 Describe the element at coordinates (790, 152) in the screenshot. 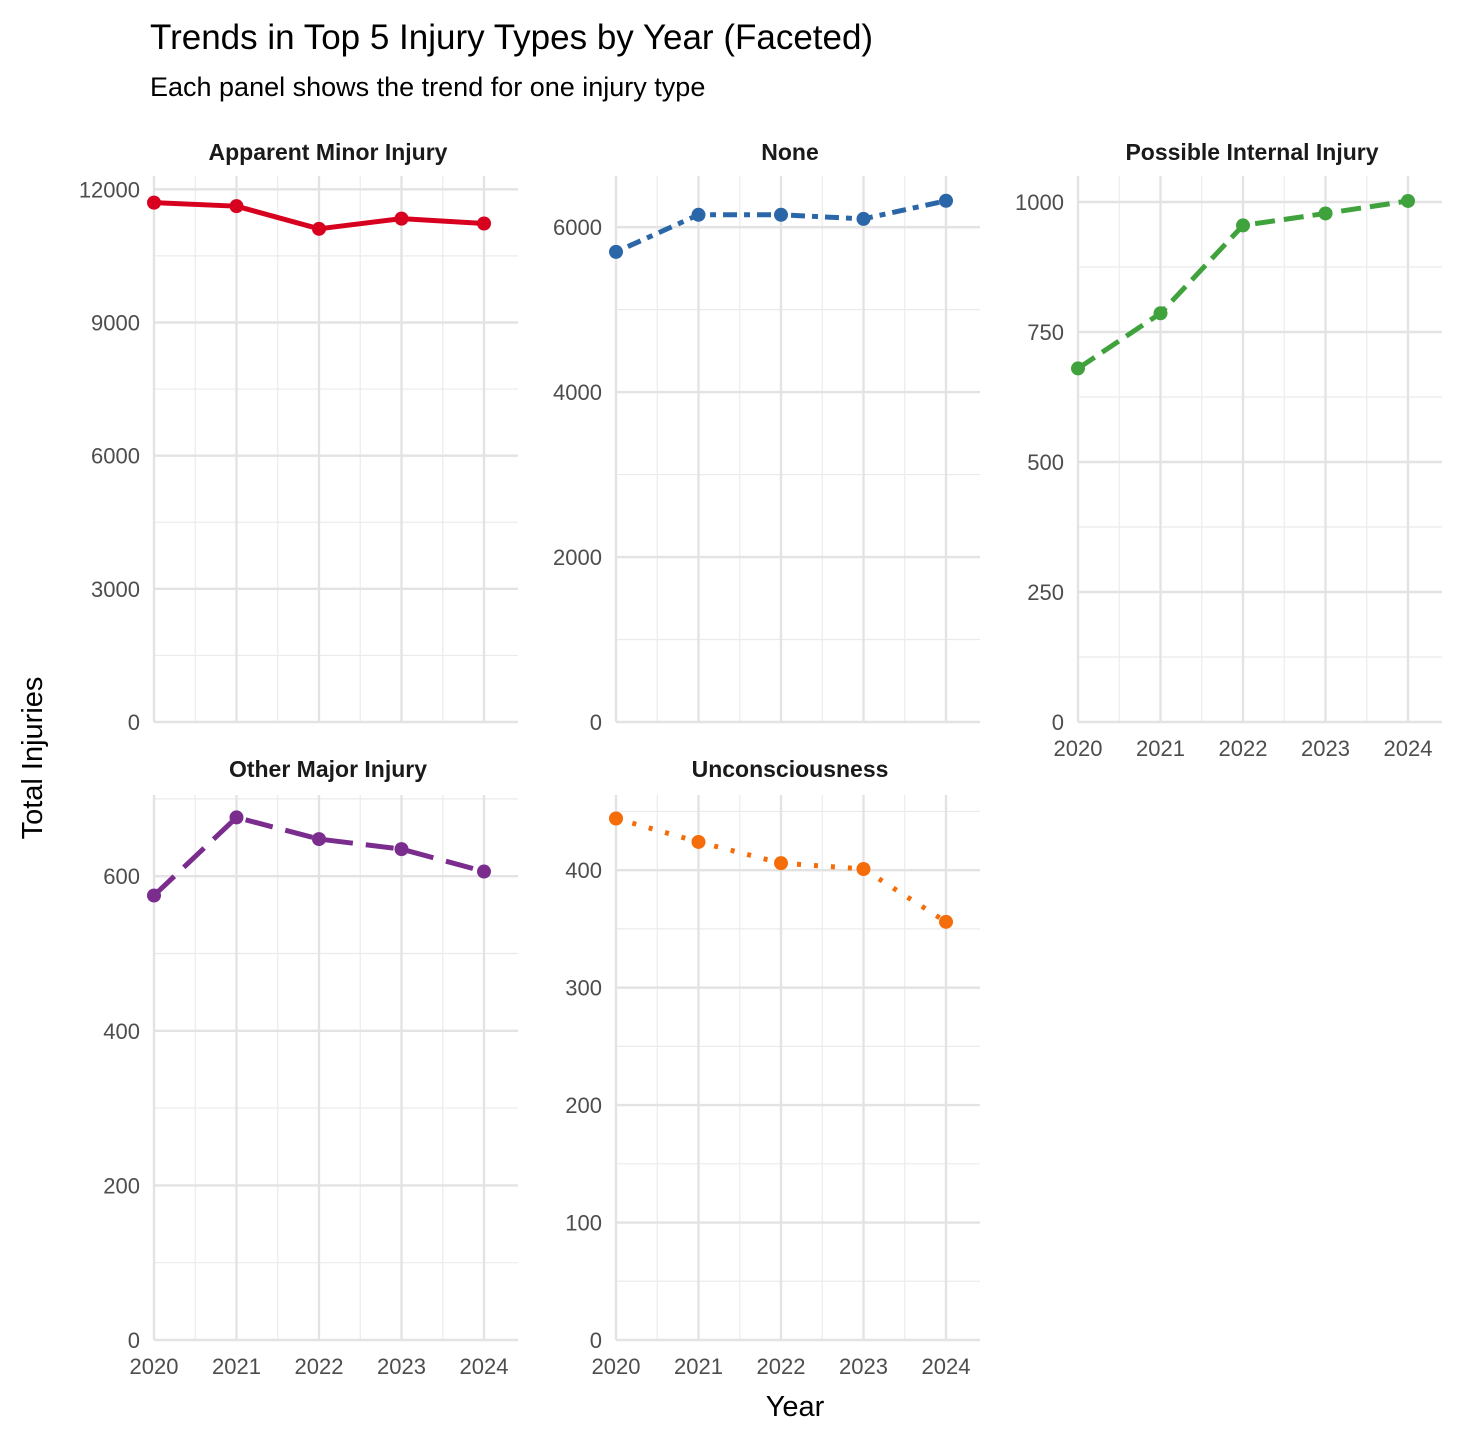

I see `facet-title: None` at that location.